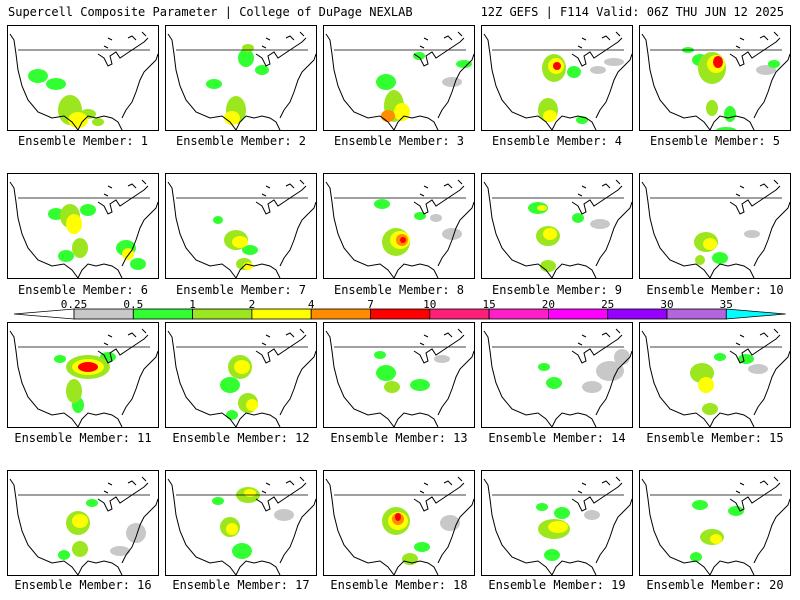 The height and width of the screenshot is (600, 800). I want to click on member-label: Ensemble Member: 12, so click(241, 438).